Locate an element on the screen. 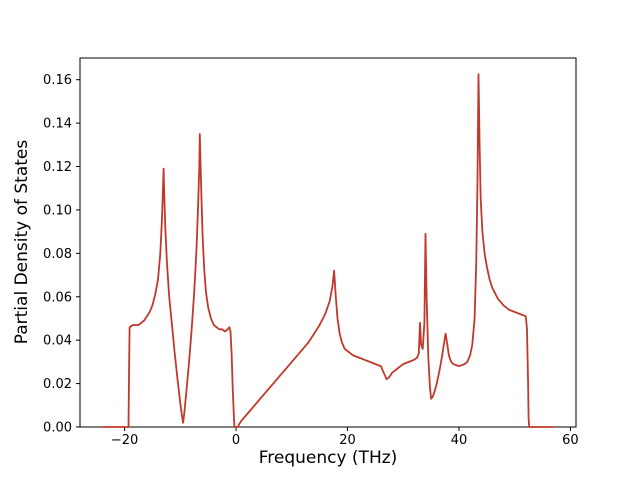 Image resolution: width=640 pixels, height=480 pixels. x-tick-label: 0 is located at coordinates (236, 440).